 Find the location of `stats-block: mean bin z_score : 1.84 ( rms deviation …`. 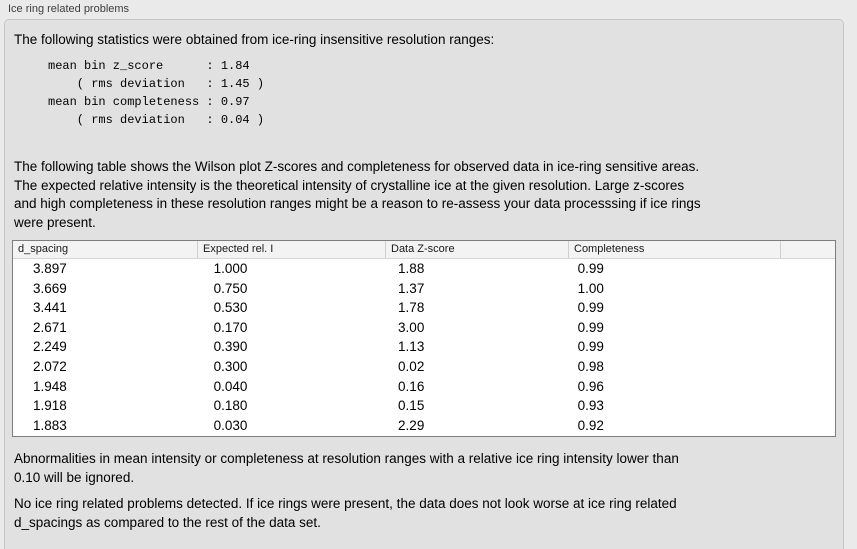

stats-block: mean bin z_score : 1.84 ( rms deviation … is located at coordinates (156, 93).